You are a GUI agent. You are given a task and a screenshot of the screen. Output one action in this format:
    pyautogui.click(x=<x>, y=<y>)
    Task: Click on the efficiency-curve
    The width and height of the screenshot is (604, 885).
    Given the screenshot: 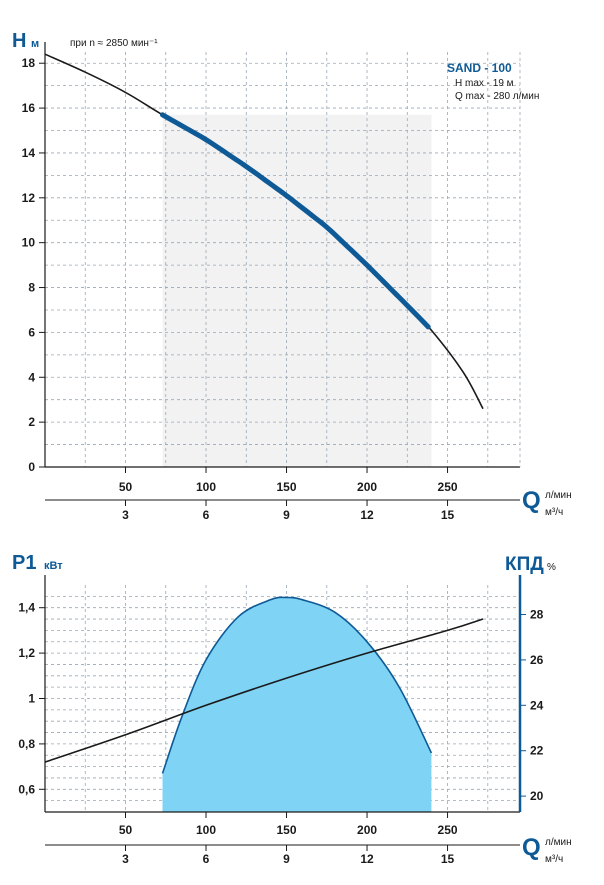 What is the action you would take?
    pyautogui.click(x=297, y=685)
    